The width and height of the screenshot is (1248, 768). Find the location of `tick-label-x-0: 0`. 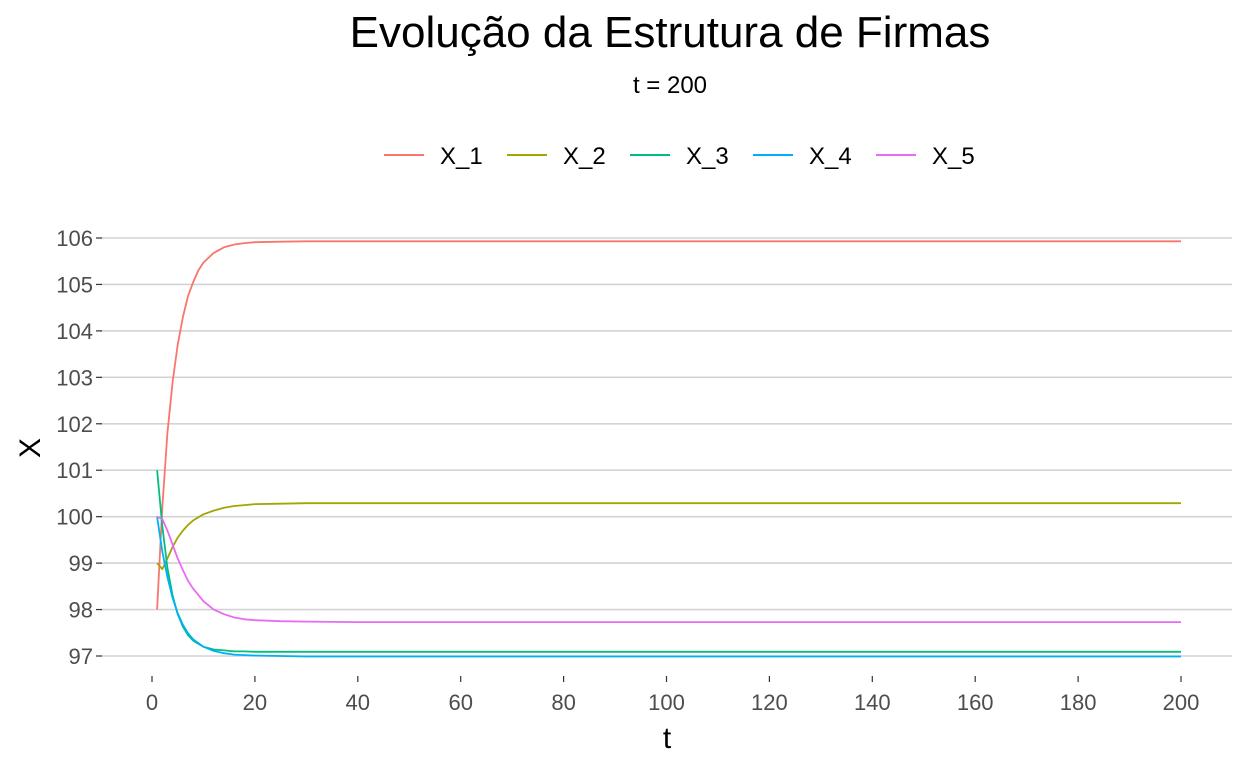

tick-label-x-0: 0 is located at coordinates (152, 702).